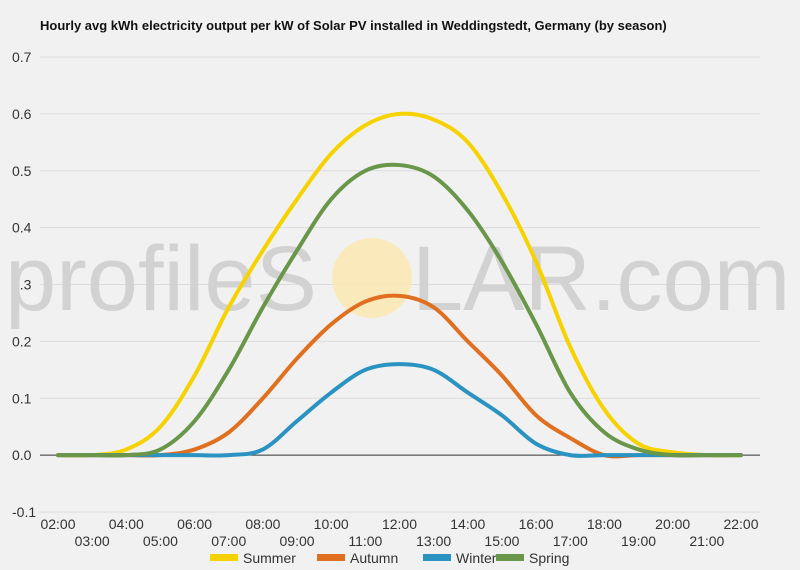  Describe the element at coordinates (501, 541) in the screenshot. I see `x-tick-label: 15:00` at that location.